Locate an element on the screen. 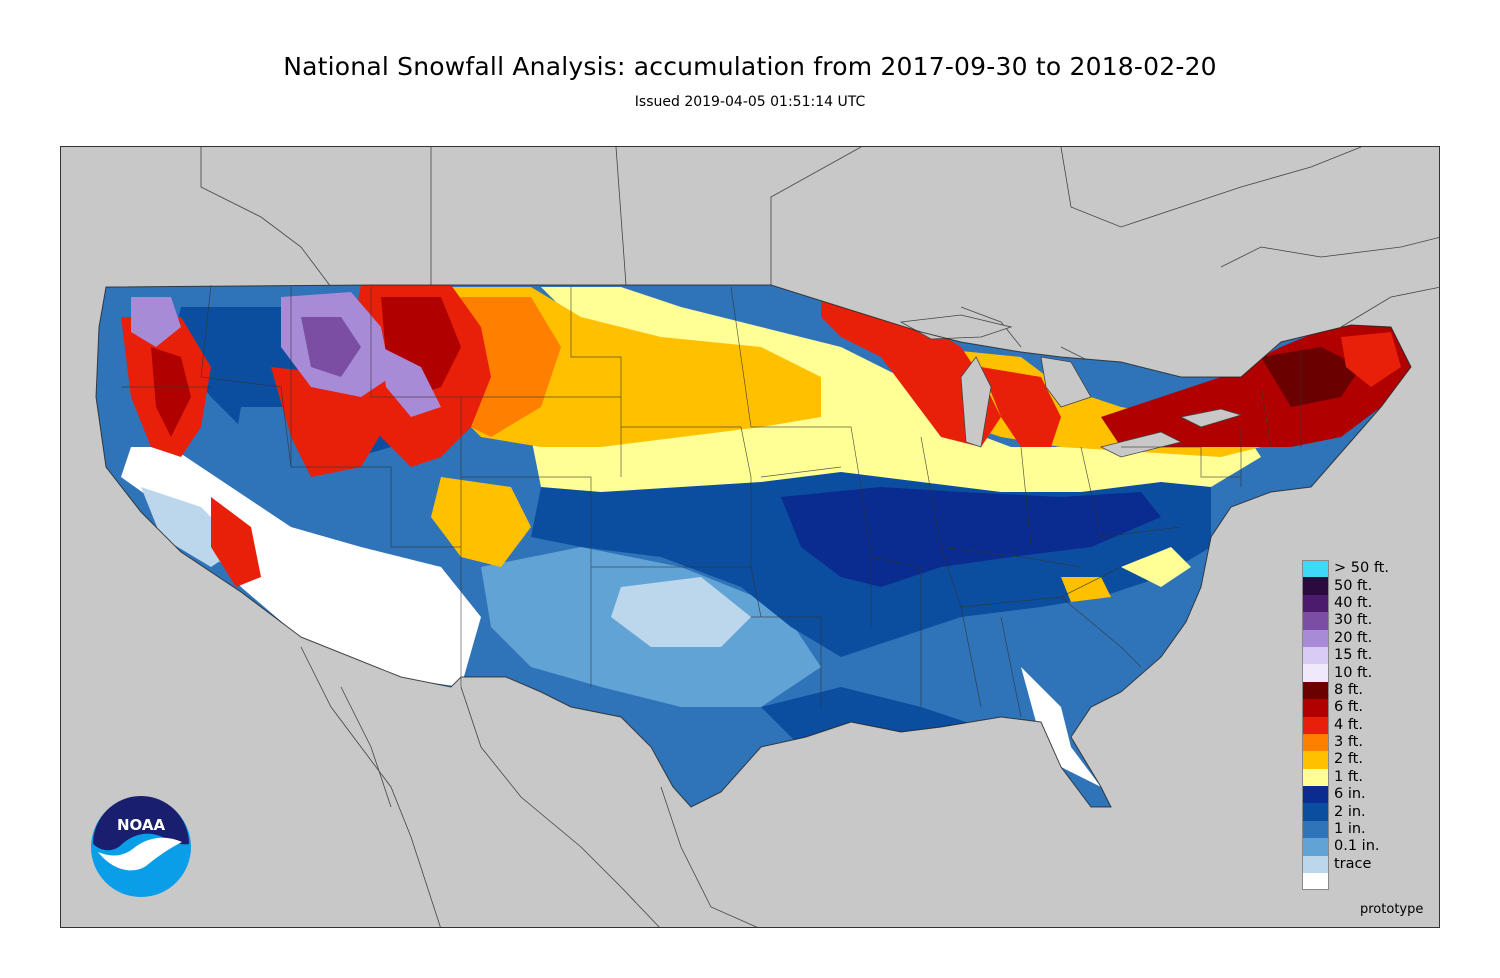  legend-label: 4 ft. is located at coordinates (1348, 724).